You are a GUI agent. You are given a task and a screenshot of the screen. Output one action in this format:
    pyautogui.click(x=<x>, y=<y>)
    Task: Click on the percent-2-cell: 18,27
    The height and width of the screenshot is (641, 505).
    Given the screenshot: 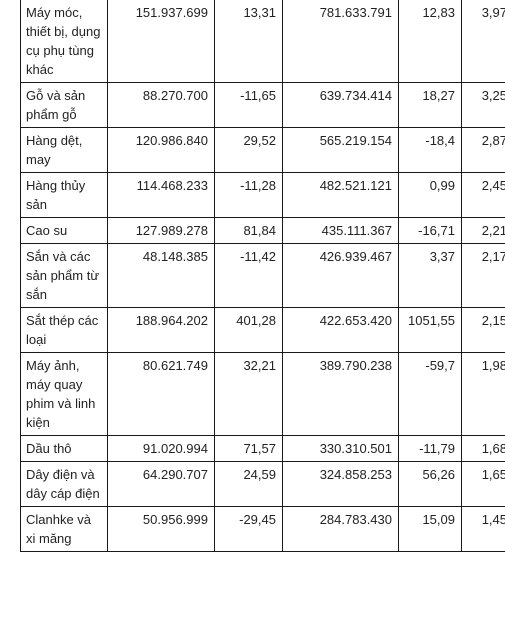 What is the action you would take?
    pyautogui.click(x=430, y=105)
    